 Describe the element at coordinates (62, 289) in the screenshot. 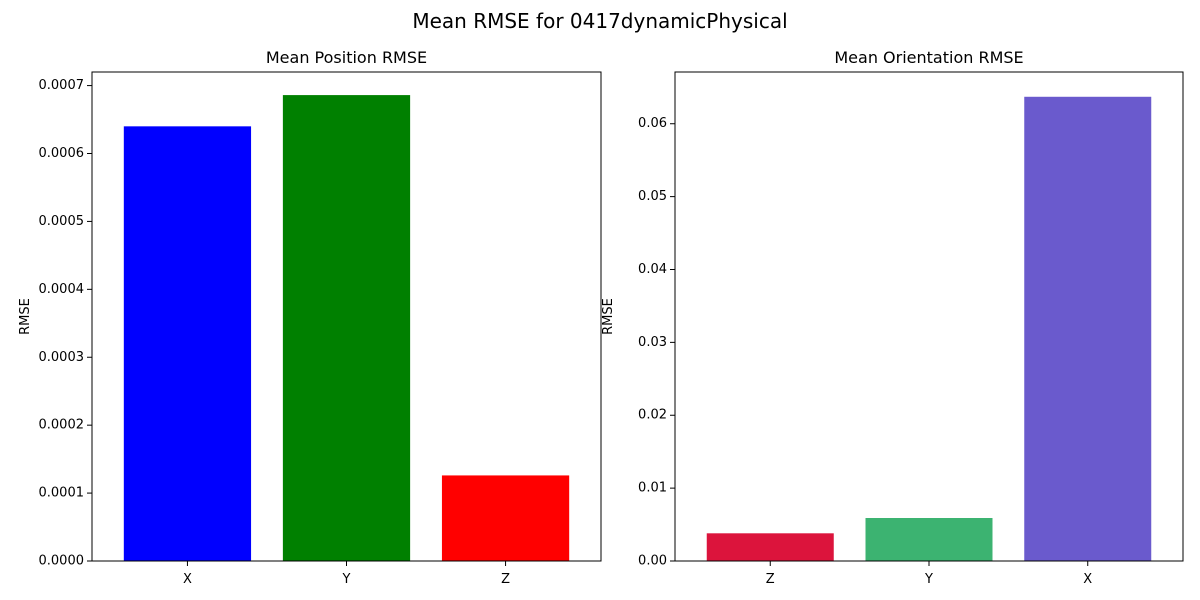

I see `y-tick-label: 0.0004` at that location.